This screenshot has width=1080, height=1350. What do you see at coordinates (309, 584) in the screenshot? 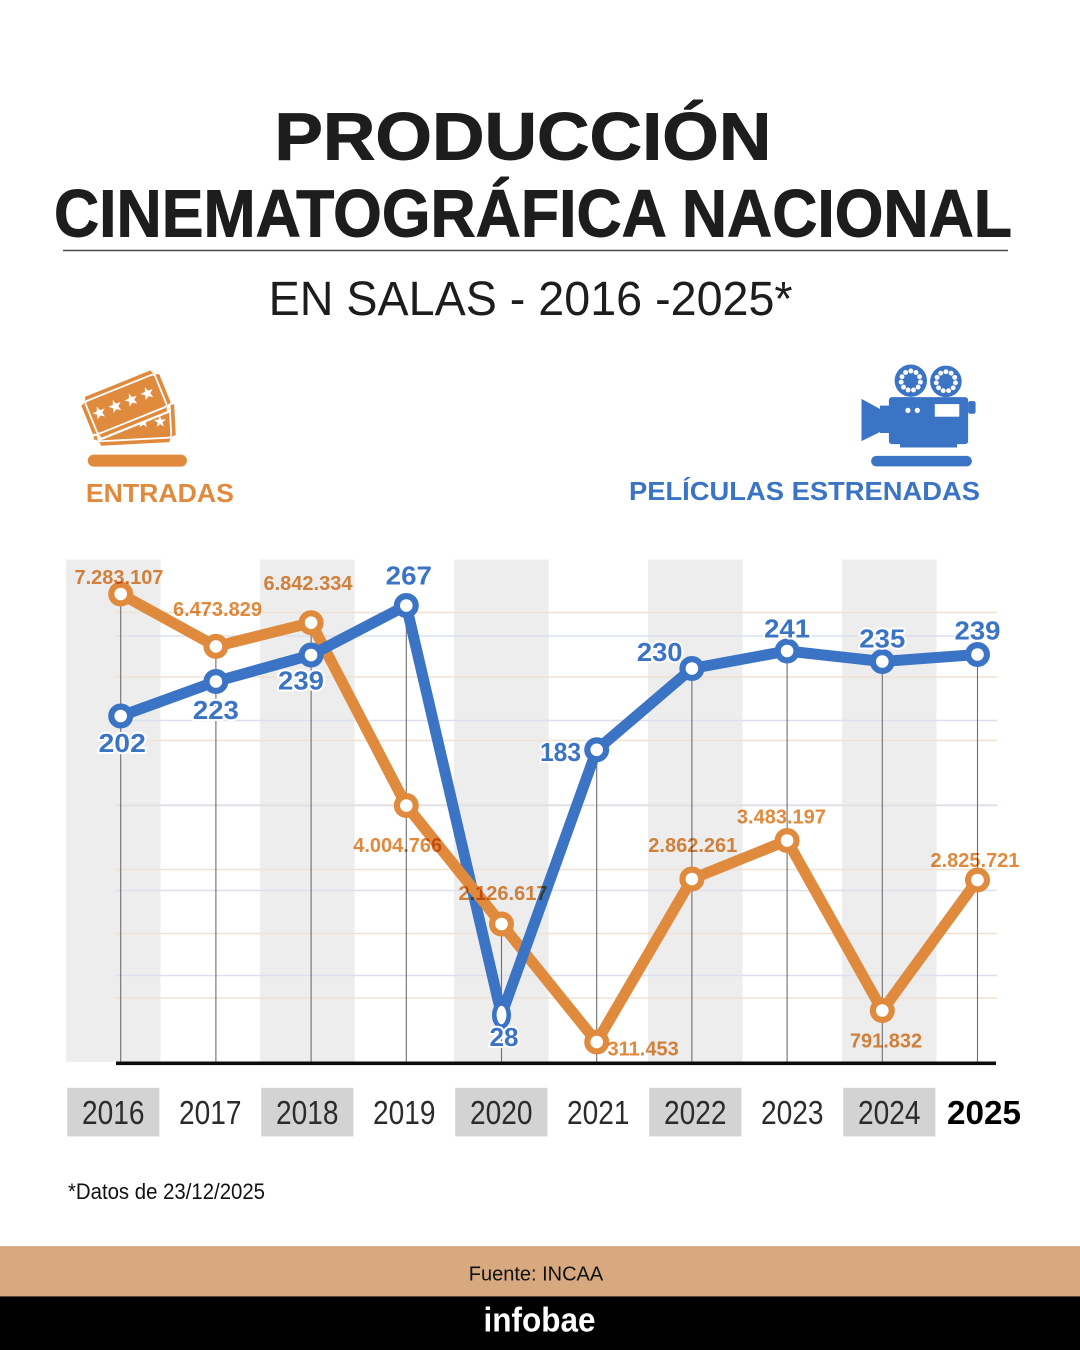
I see `svg-text: 6.842.334` at bounding box center [309, 584].